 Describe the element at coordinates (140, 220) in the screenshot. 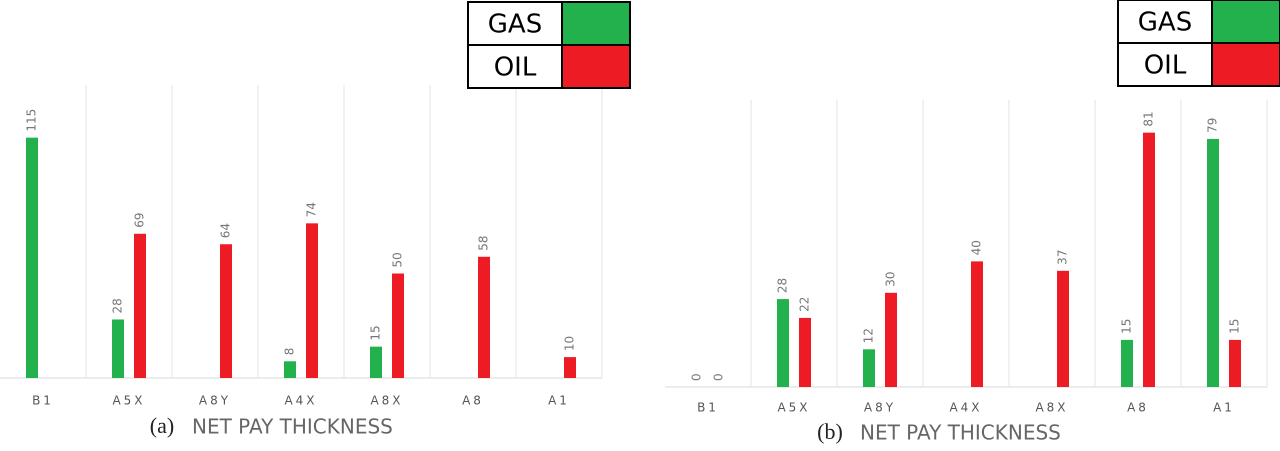

I see `value-label: 69` at that location.